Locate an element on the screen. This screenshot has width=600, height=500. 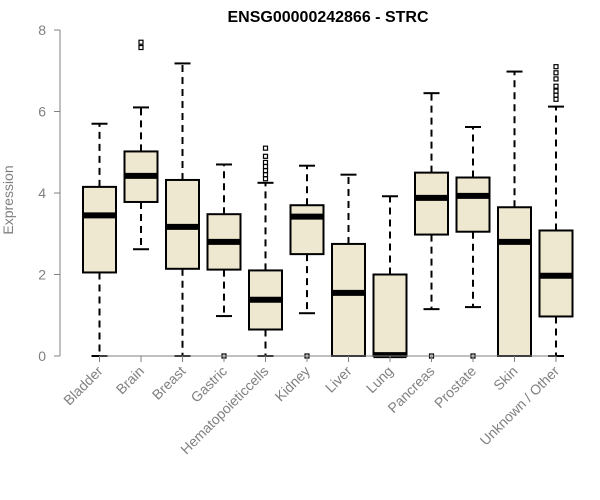
x-tick-label-9: Prostate is located at coordinates (455, 387).